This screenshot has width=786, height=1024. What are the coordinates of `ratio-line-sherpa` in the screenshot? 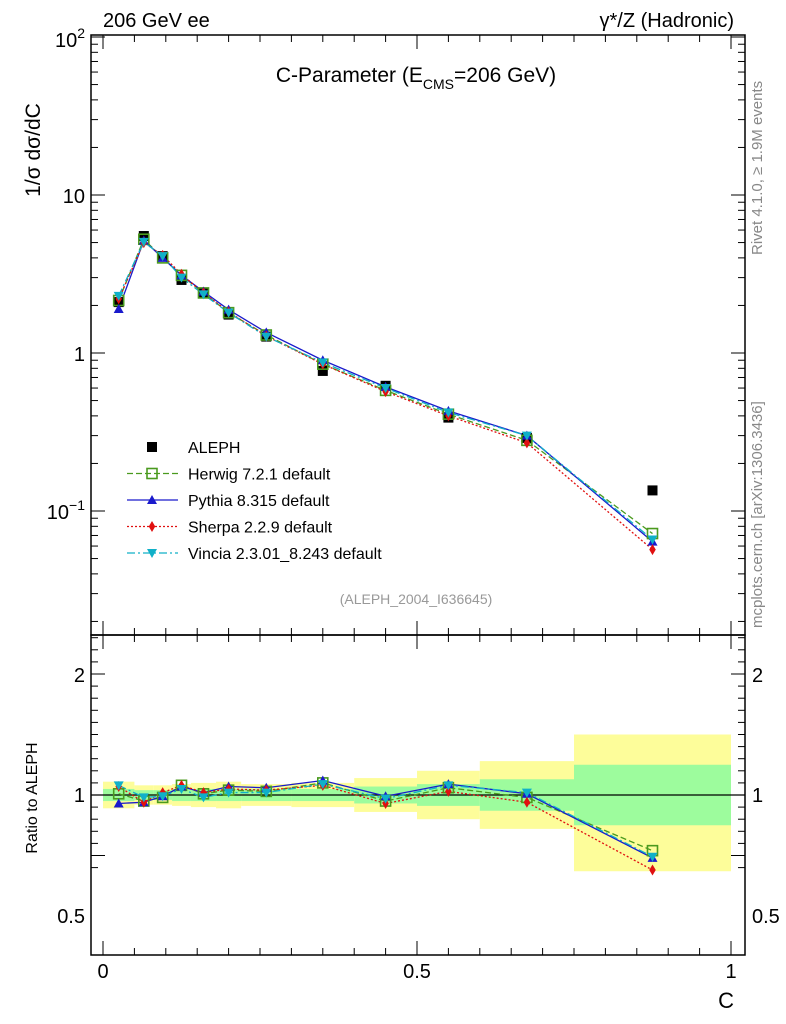 It's located at (385, 827).